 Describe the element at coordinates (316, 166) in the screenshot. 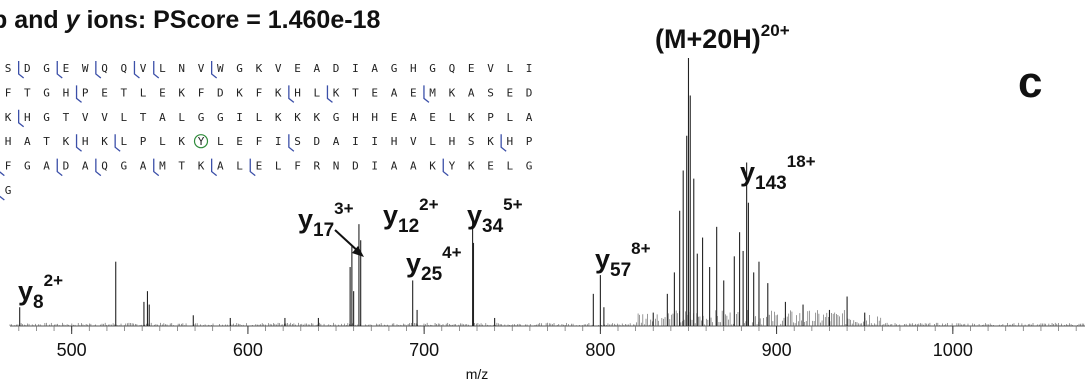

I see `residue: R` at that location.